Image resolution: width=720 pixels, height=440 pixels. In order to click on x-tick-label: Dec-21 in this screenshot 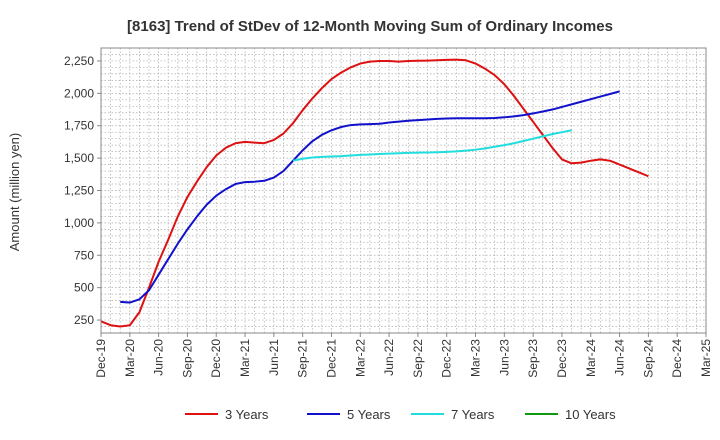, I will do `click(331, 358)`.